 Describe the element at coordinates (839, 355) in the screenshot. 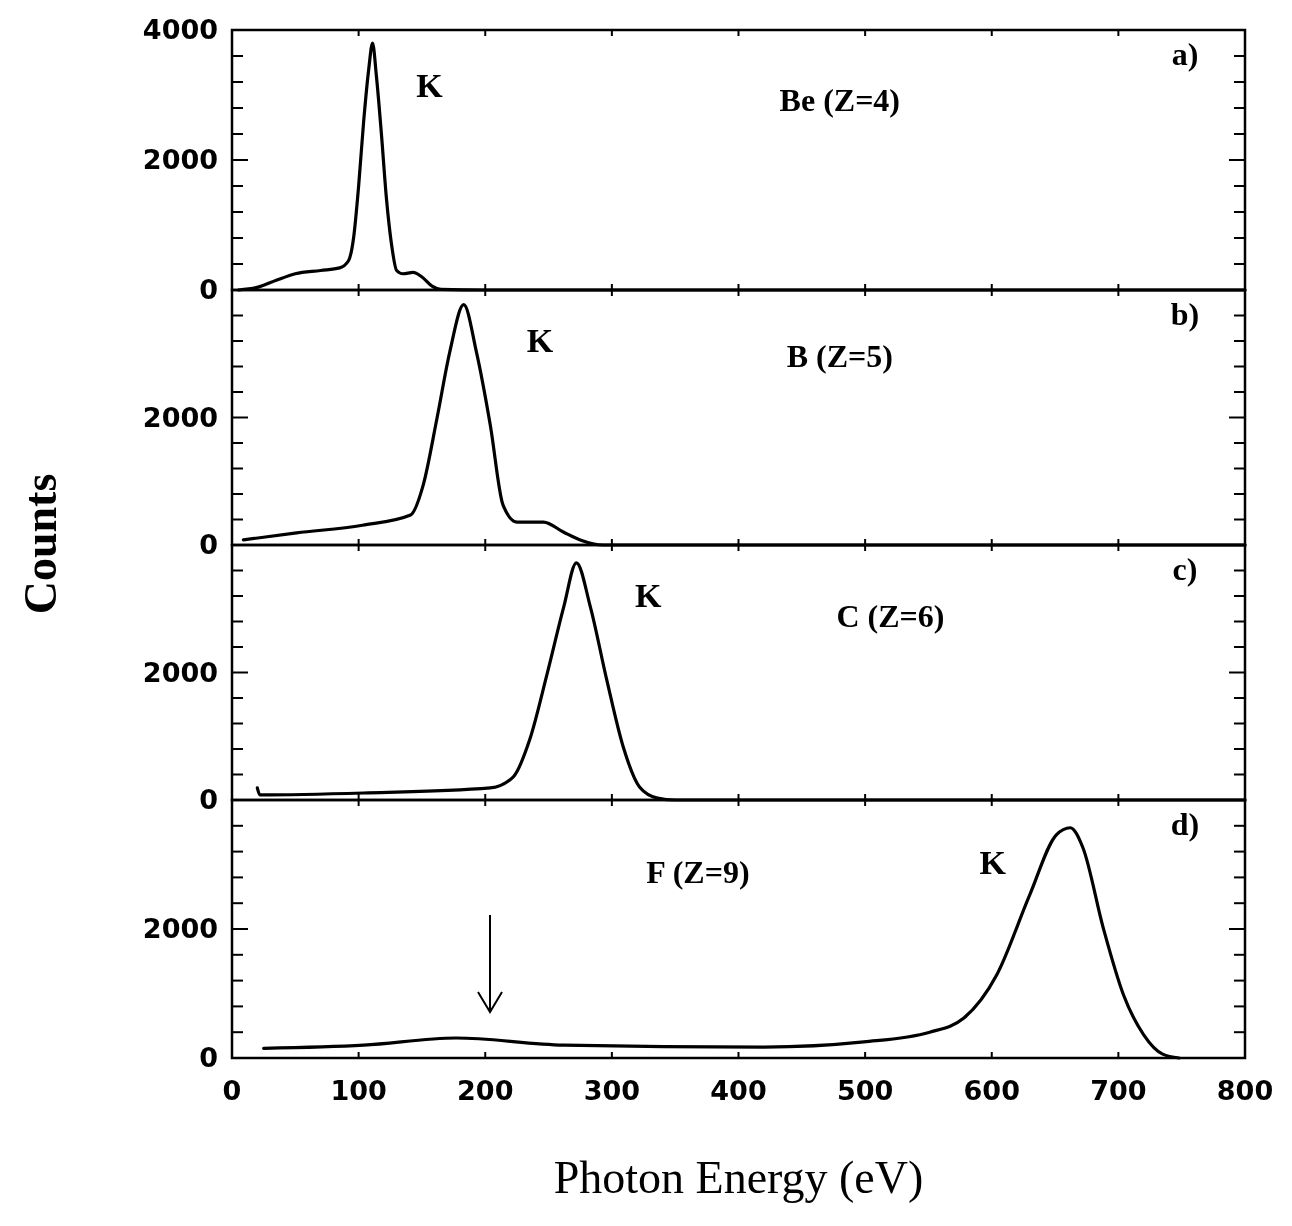

I see `text: B (Z=5)` at that location.